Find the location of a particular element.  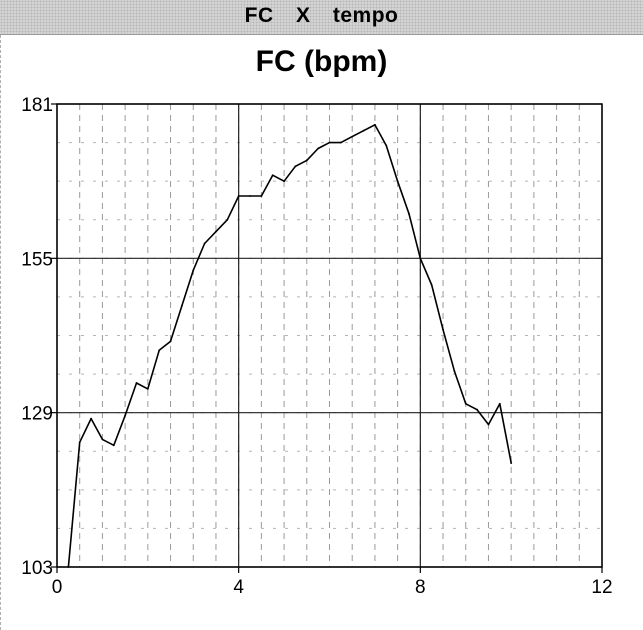

window-title-part: FC is located at coordinates (259, 15).